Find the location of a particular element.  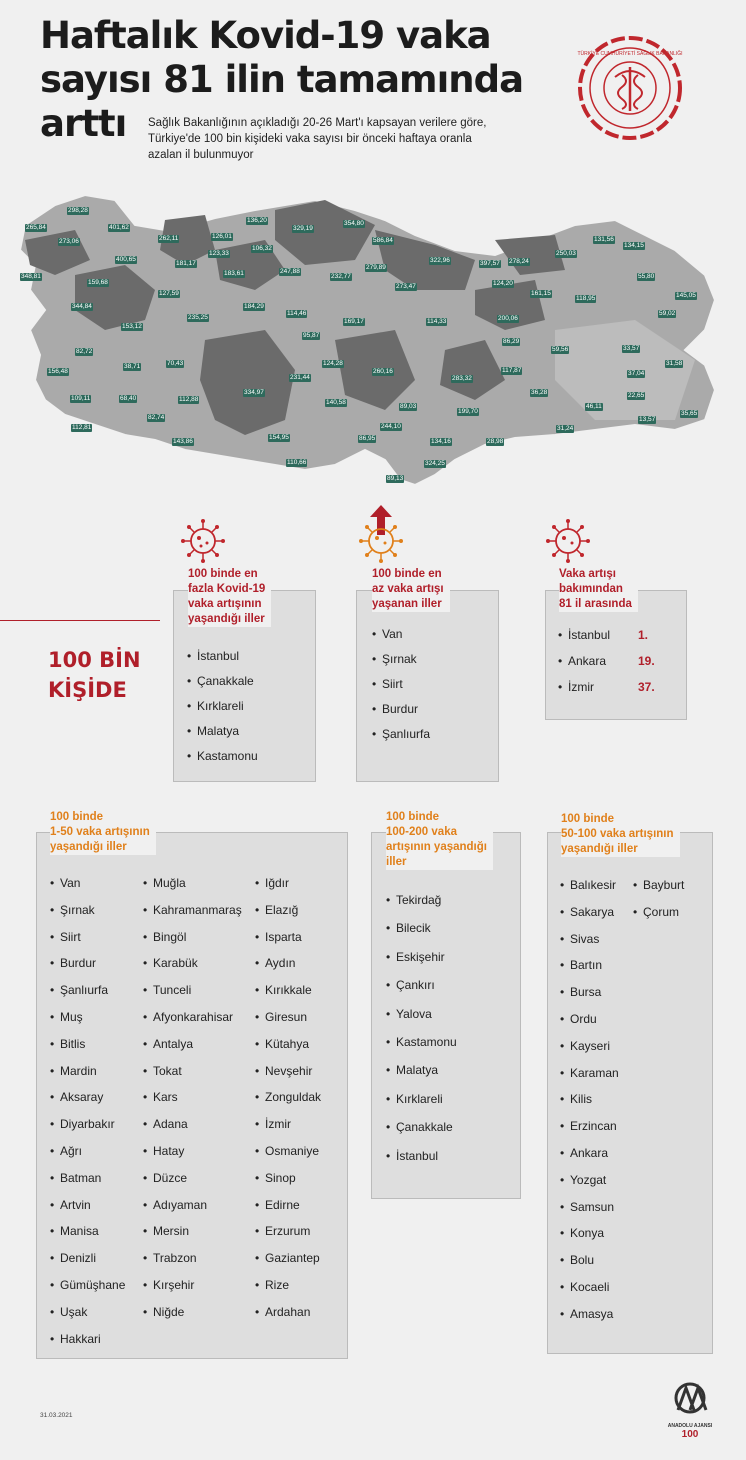

heading-line: 100 binde is located at coordinates (77, 817).